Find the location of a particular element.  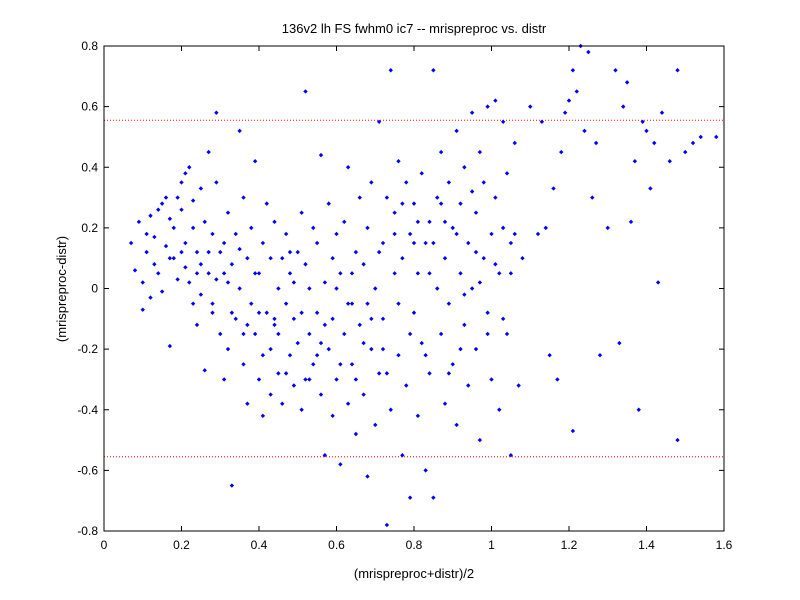

y-tick-label: -0.4 is located at coordinates (87, 410).